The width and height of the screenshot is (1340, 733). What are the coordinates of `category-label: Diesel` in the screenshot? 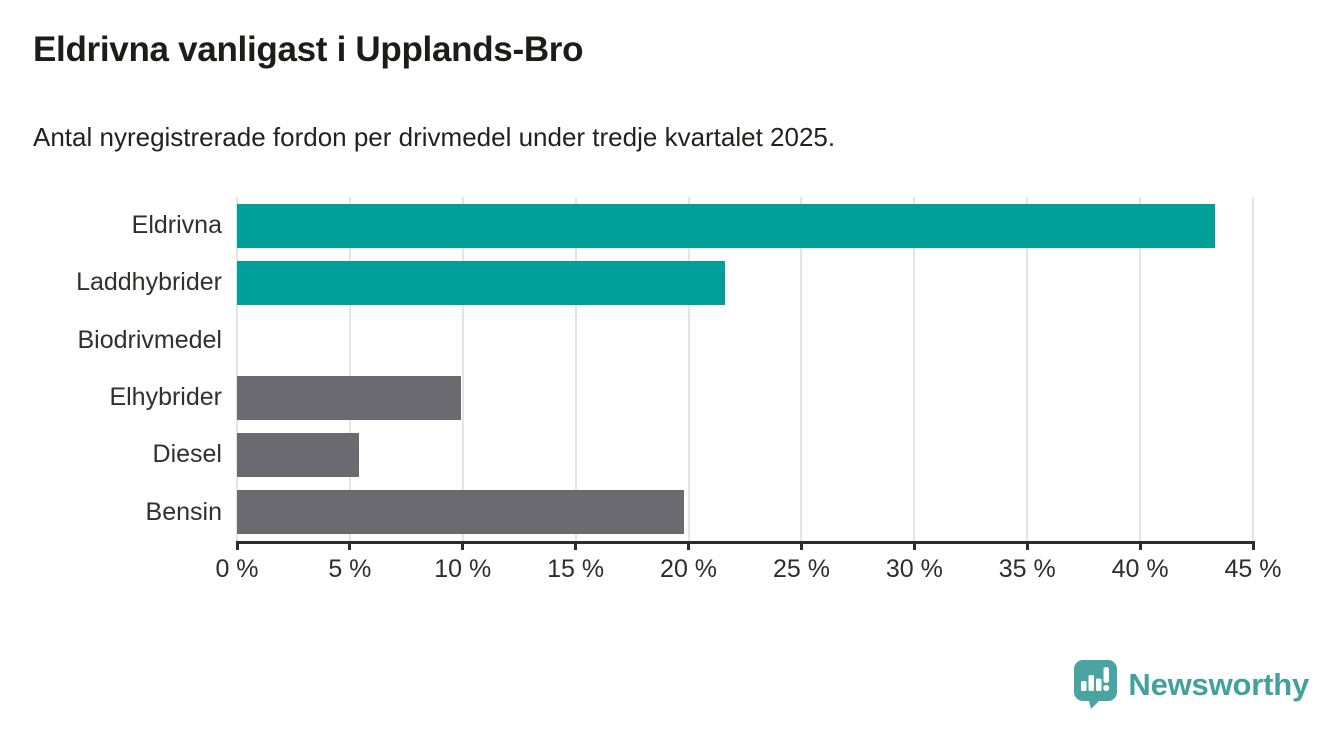 It's located at (187, 454).